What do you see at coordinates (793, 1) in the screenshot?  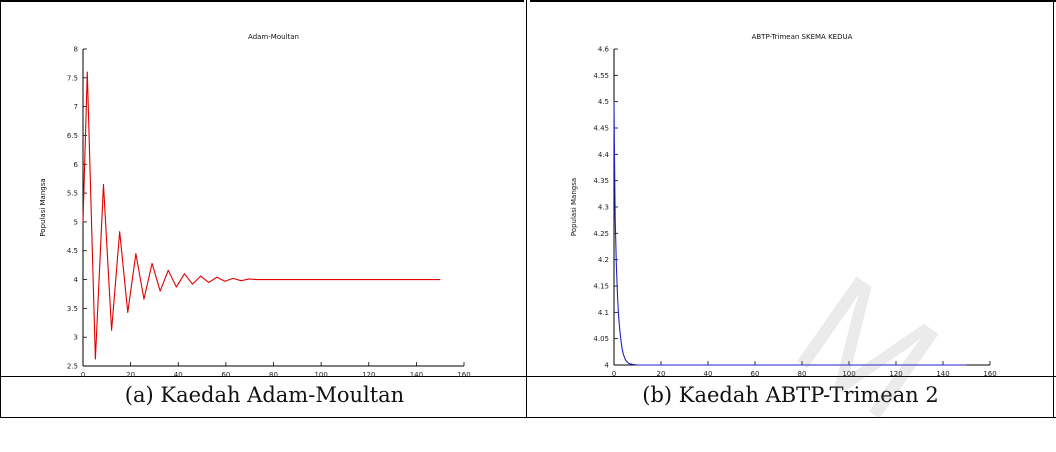 I see `frame-top-line-right` at bounding box center [793, 1].